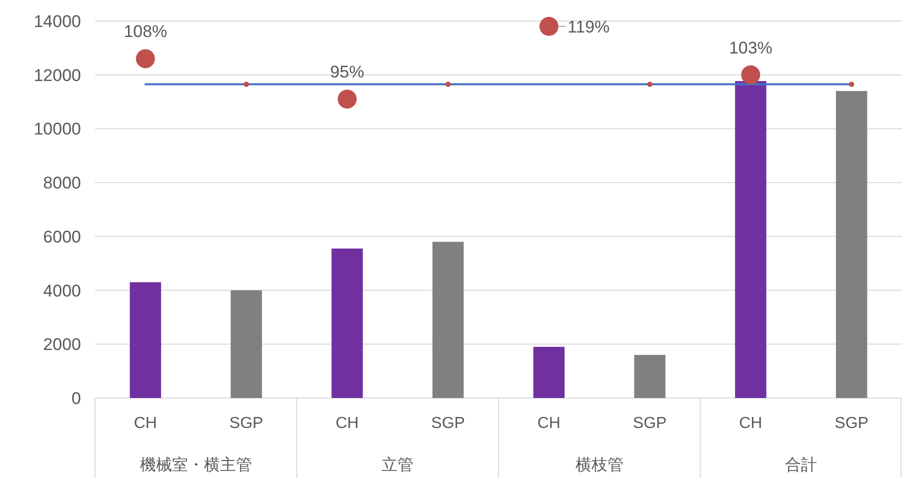 The height and width of the screenshot is (478, 902). What do you see at coordinates (347, 72) in the screenshot?
I see `annotation: 95%` at bounding box center [347, 72].